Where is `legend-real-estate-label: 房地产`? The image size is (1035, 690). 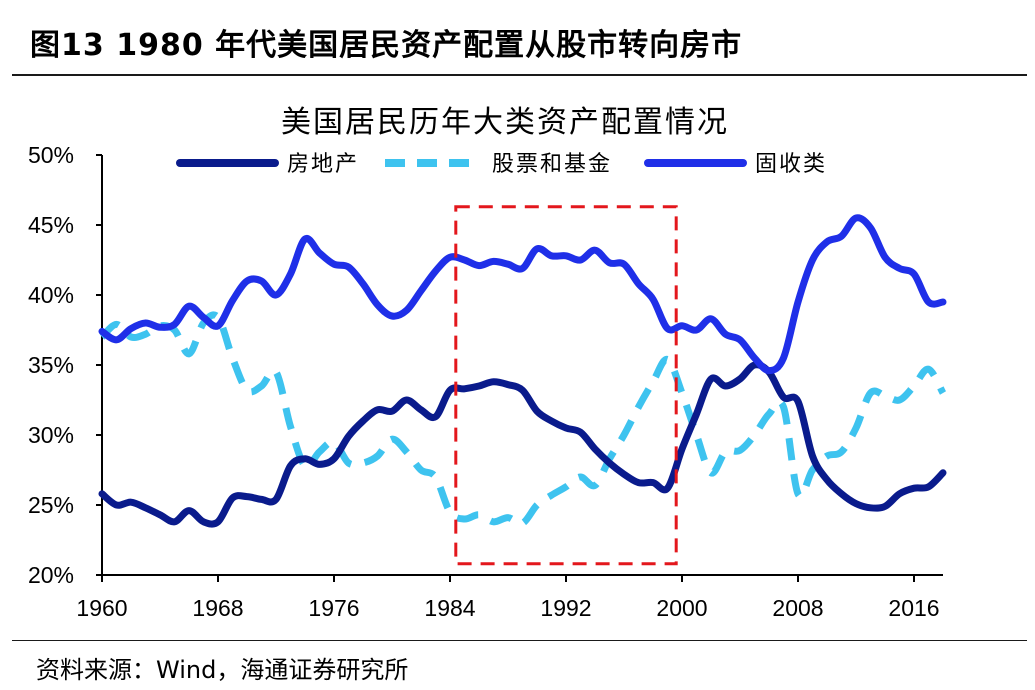 legend-real-estate-label: 房地产 is located at coordinates (323, 163).